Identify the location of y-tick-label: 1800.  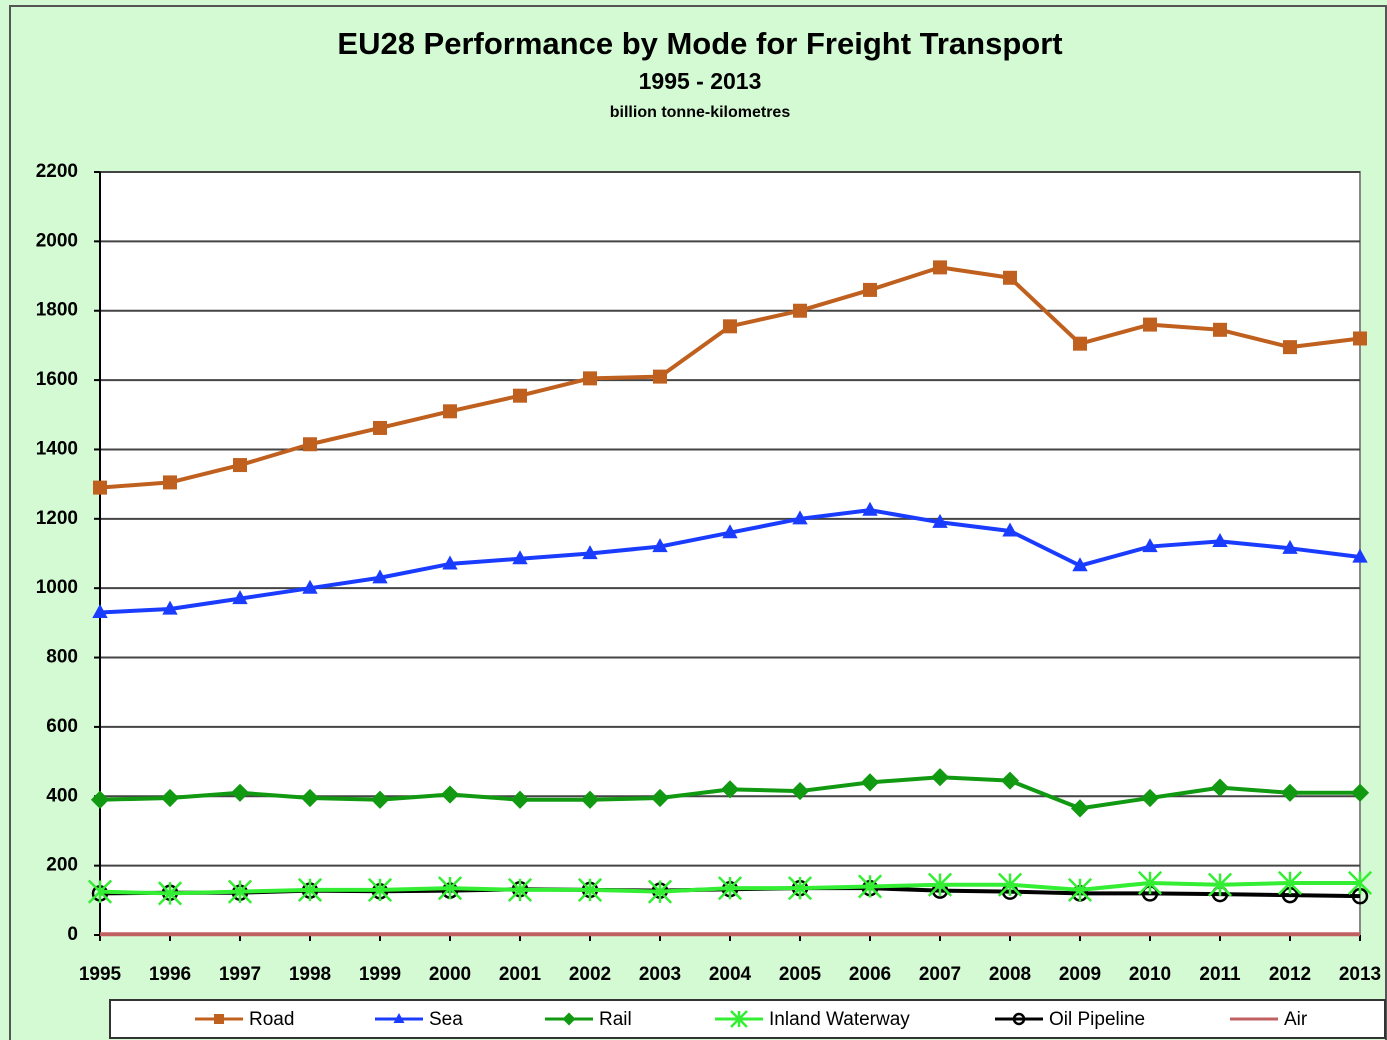
(57, 310).